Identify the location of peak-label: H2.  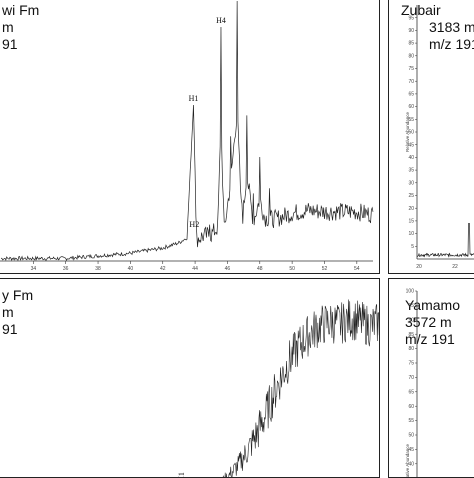
(194, 224).